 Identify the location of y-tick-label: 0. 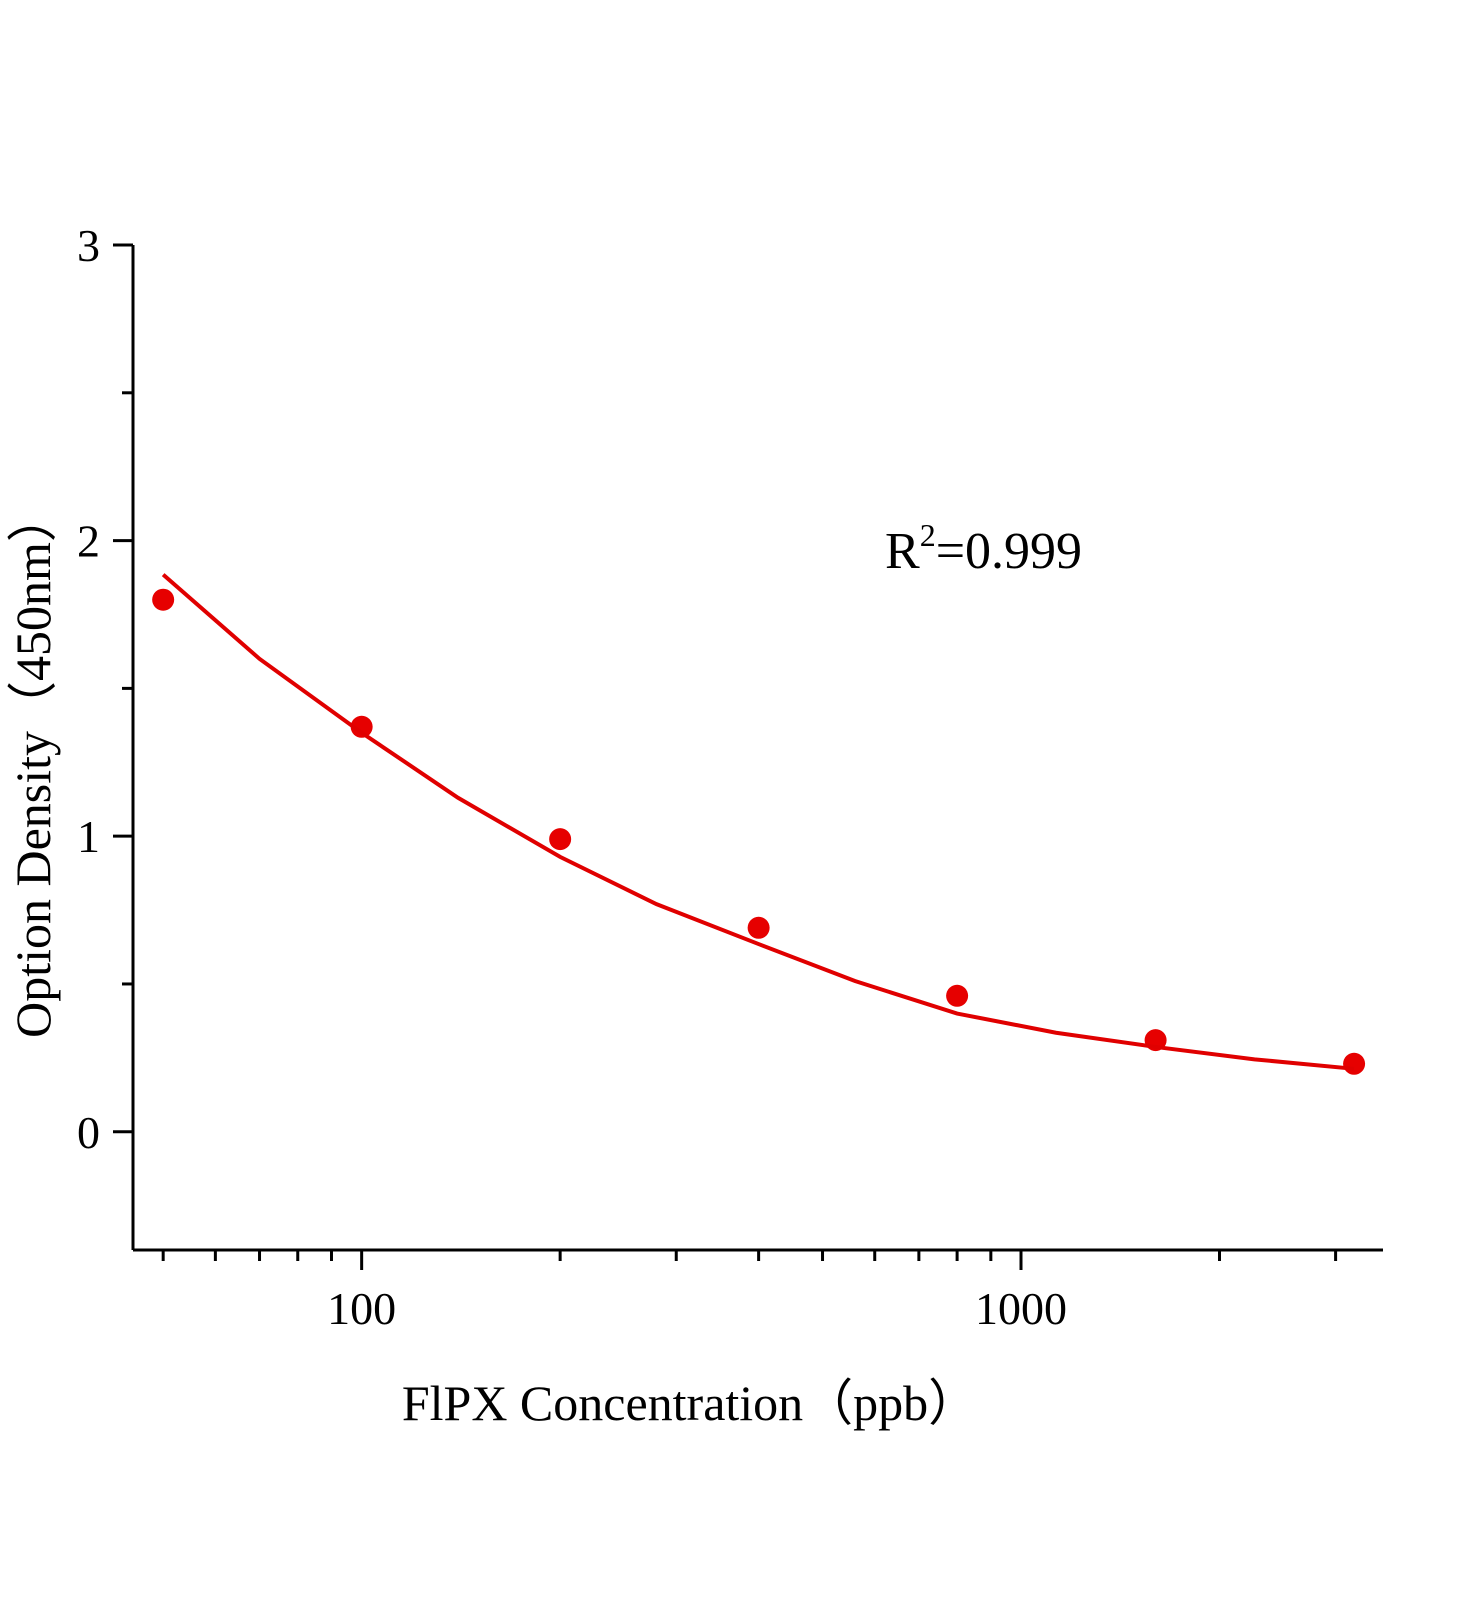
(88, 1132).